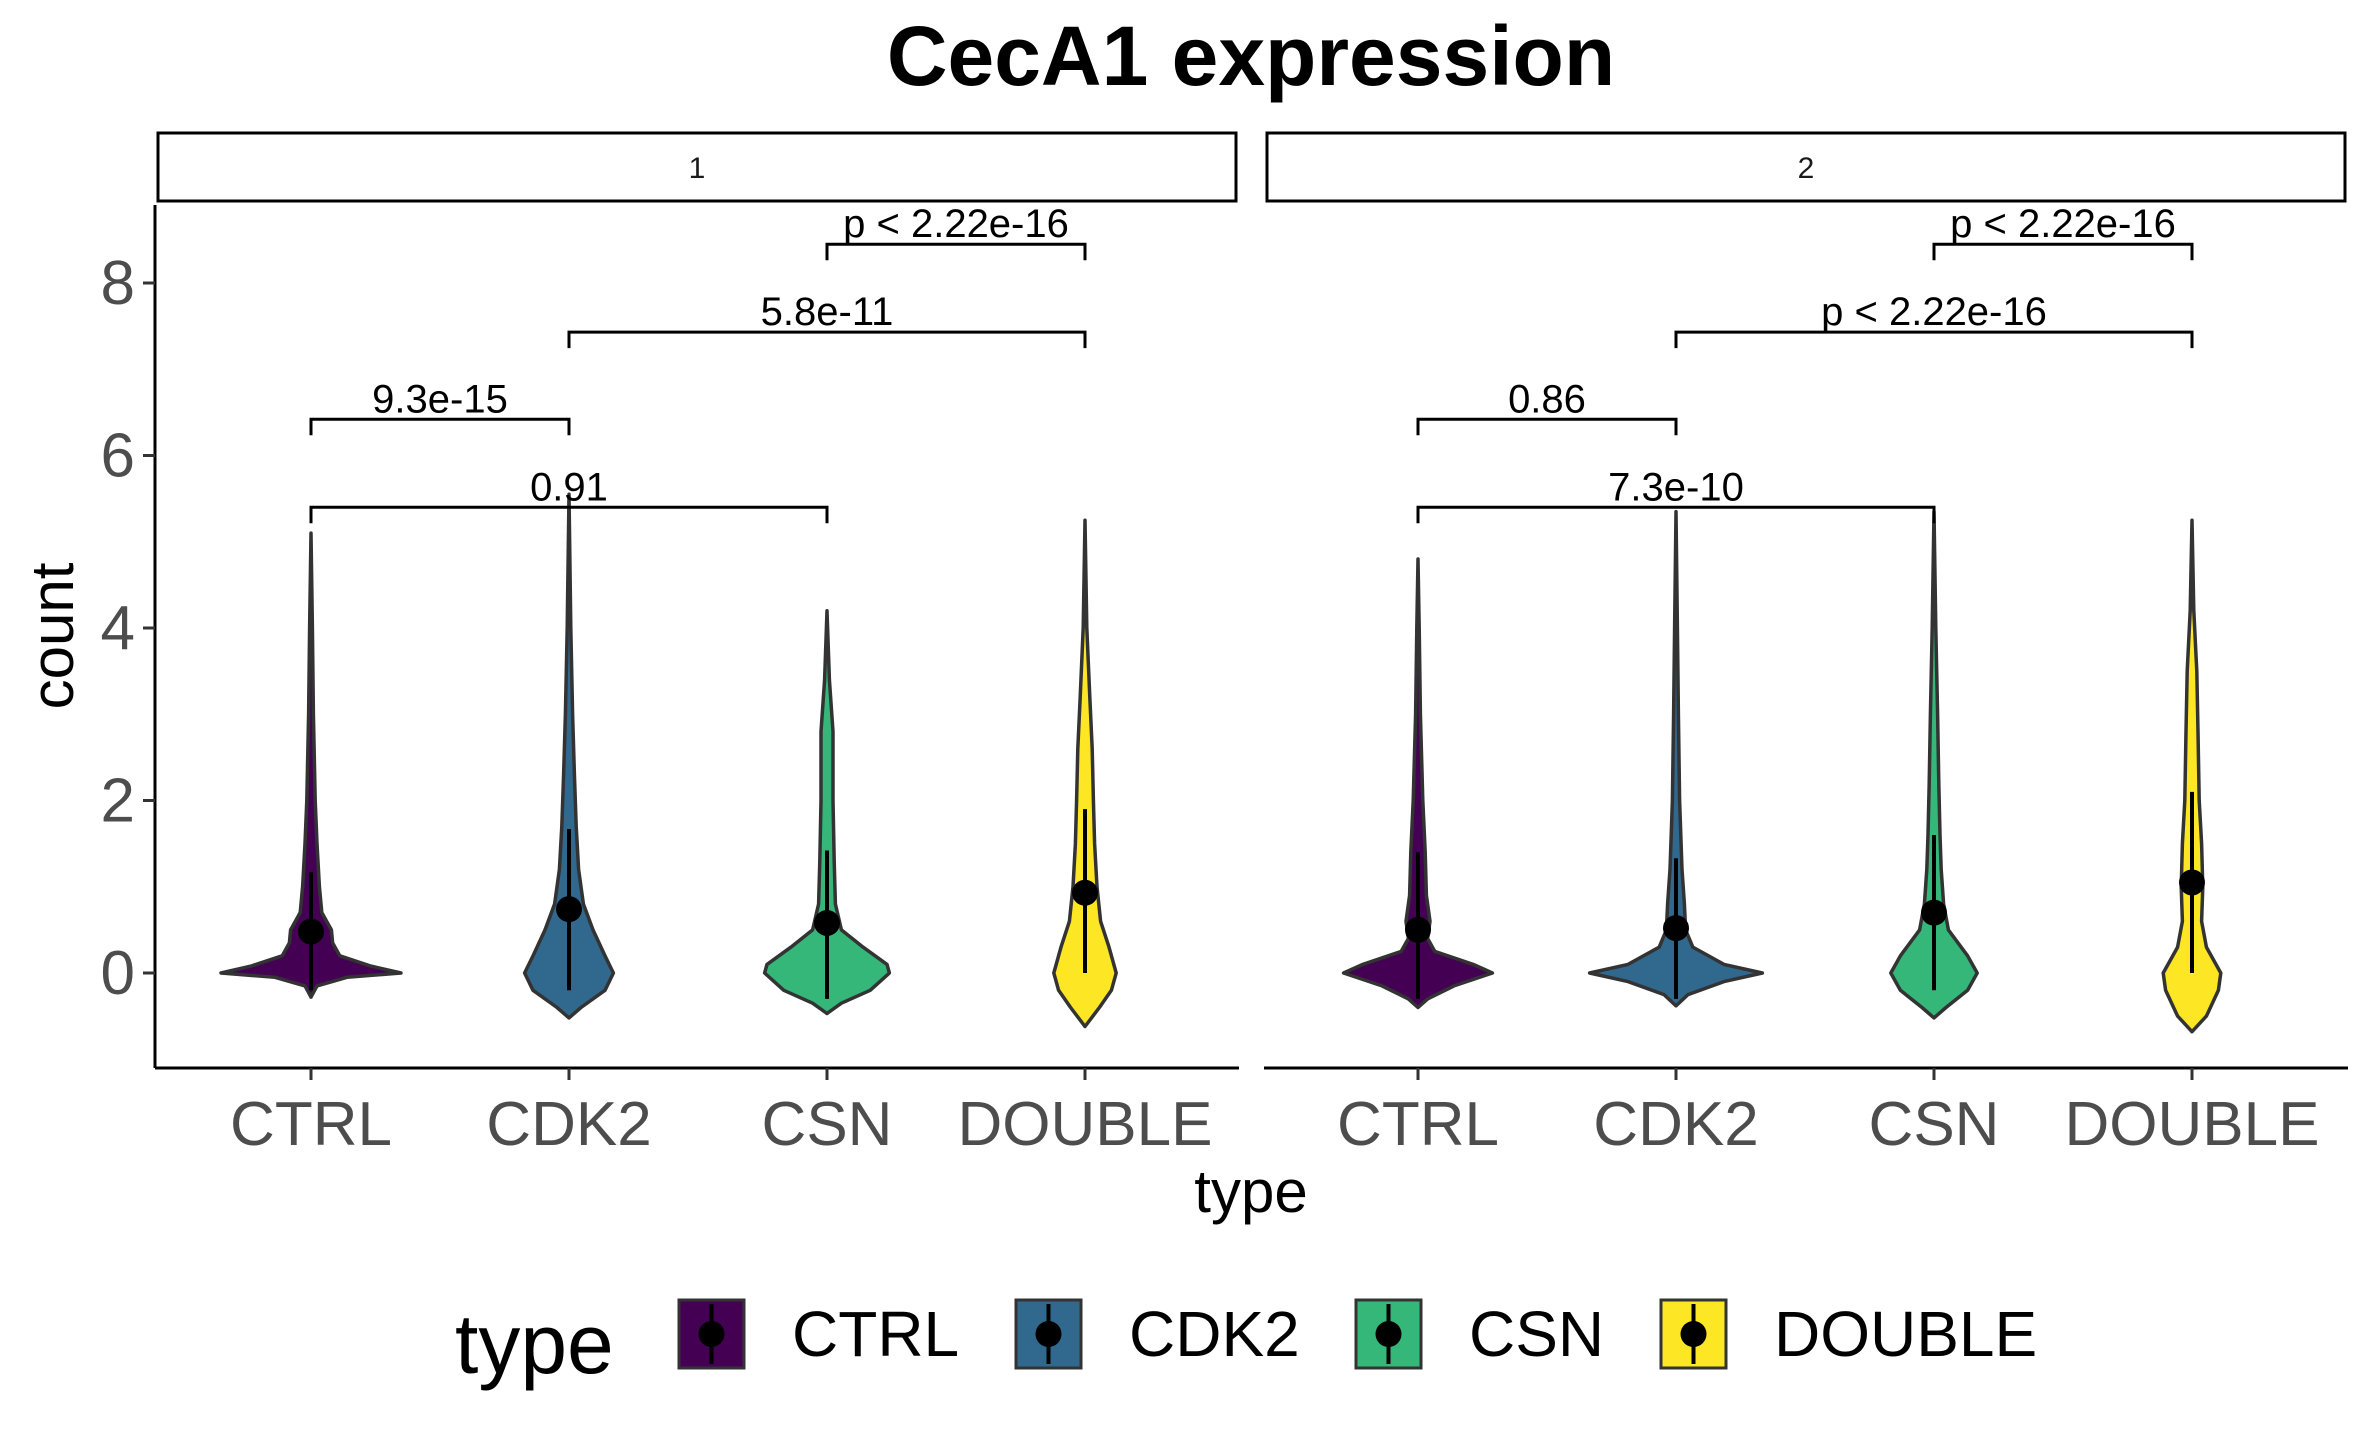  I want to click on facet-strip-label: 1, so click(697, 168).